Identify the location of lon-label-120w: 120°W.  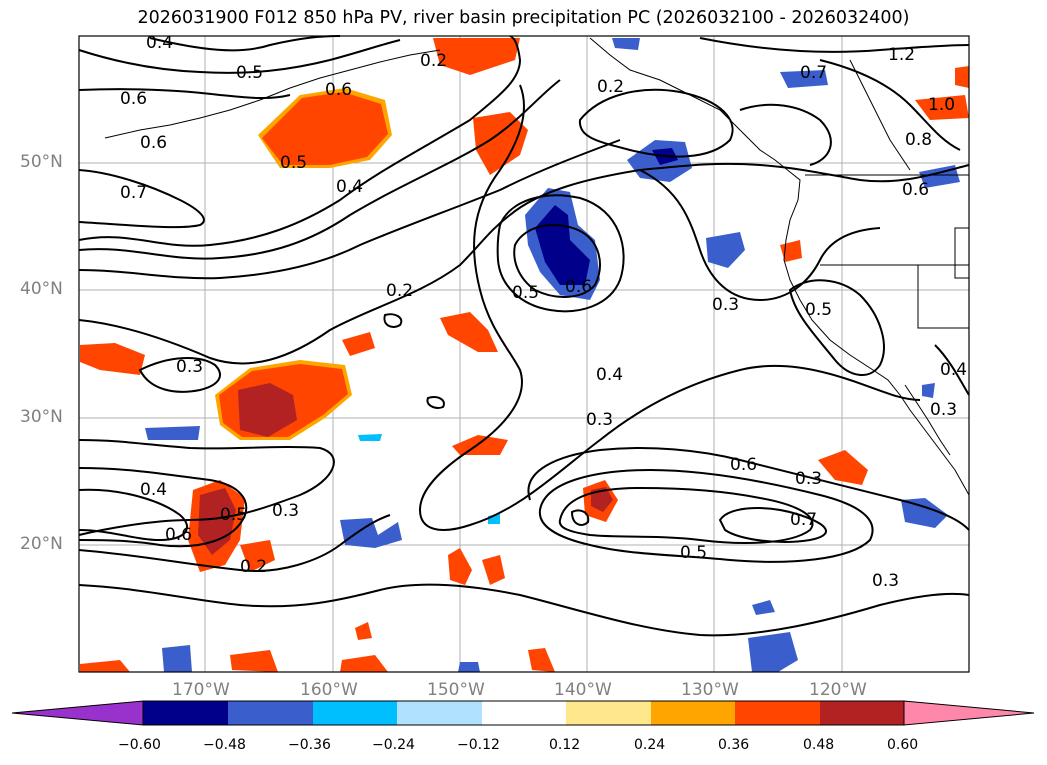
(838, 690).